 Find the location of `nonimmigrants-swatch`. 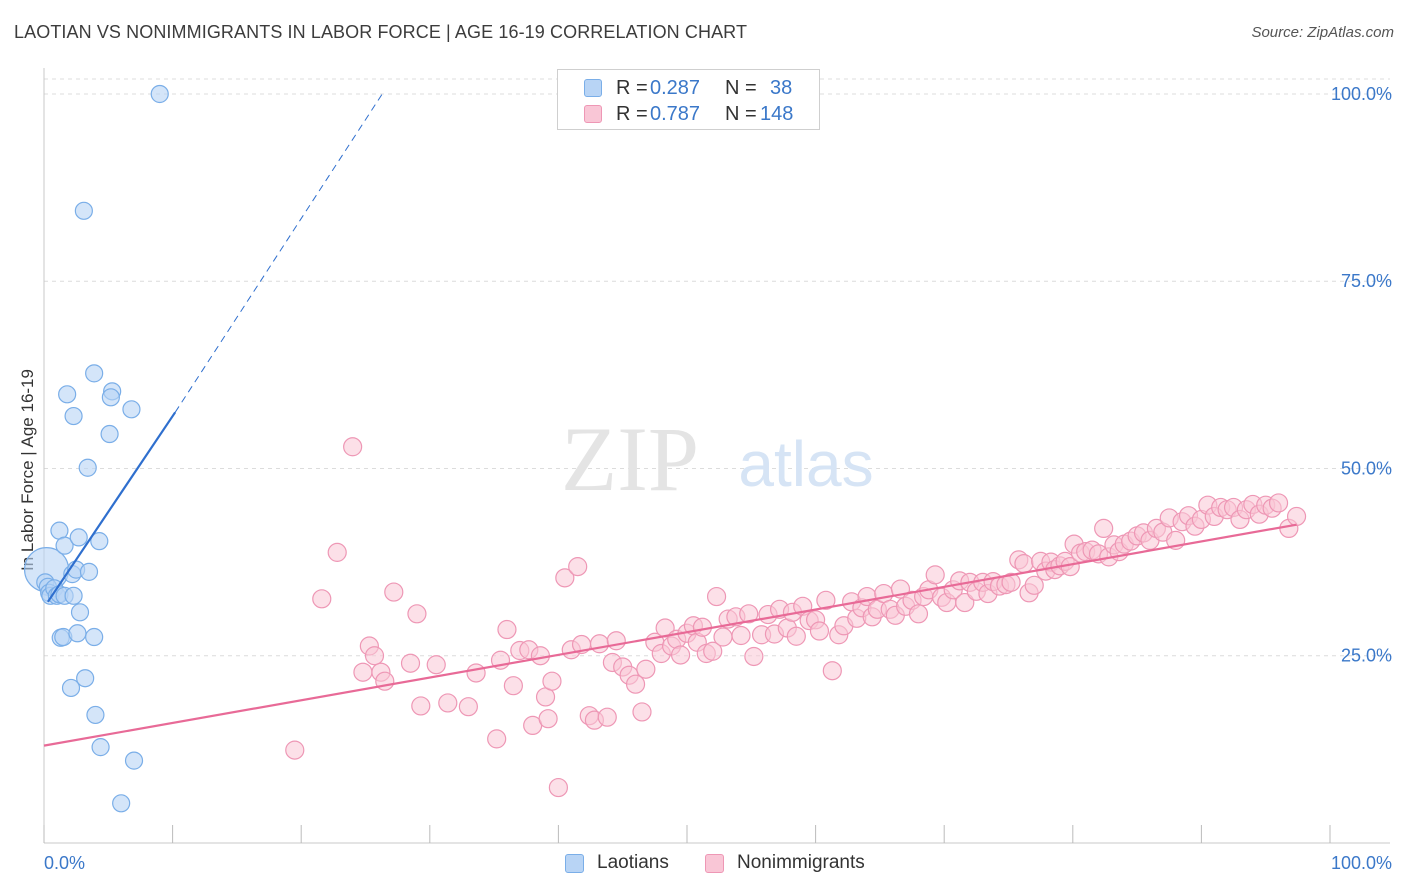

nonimmigrants-swatch is located at coordinates (593, 114).